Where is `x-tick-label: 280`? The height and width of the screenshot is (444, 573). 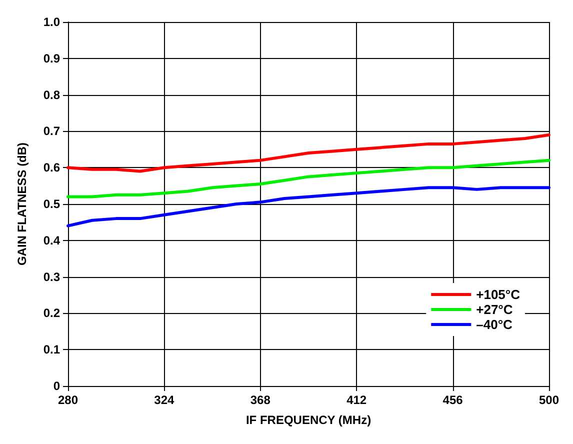 x-tick-label: 280 is located at coordinates (68, 400).